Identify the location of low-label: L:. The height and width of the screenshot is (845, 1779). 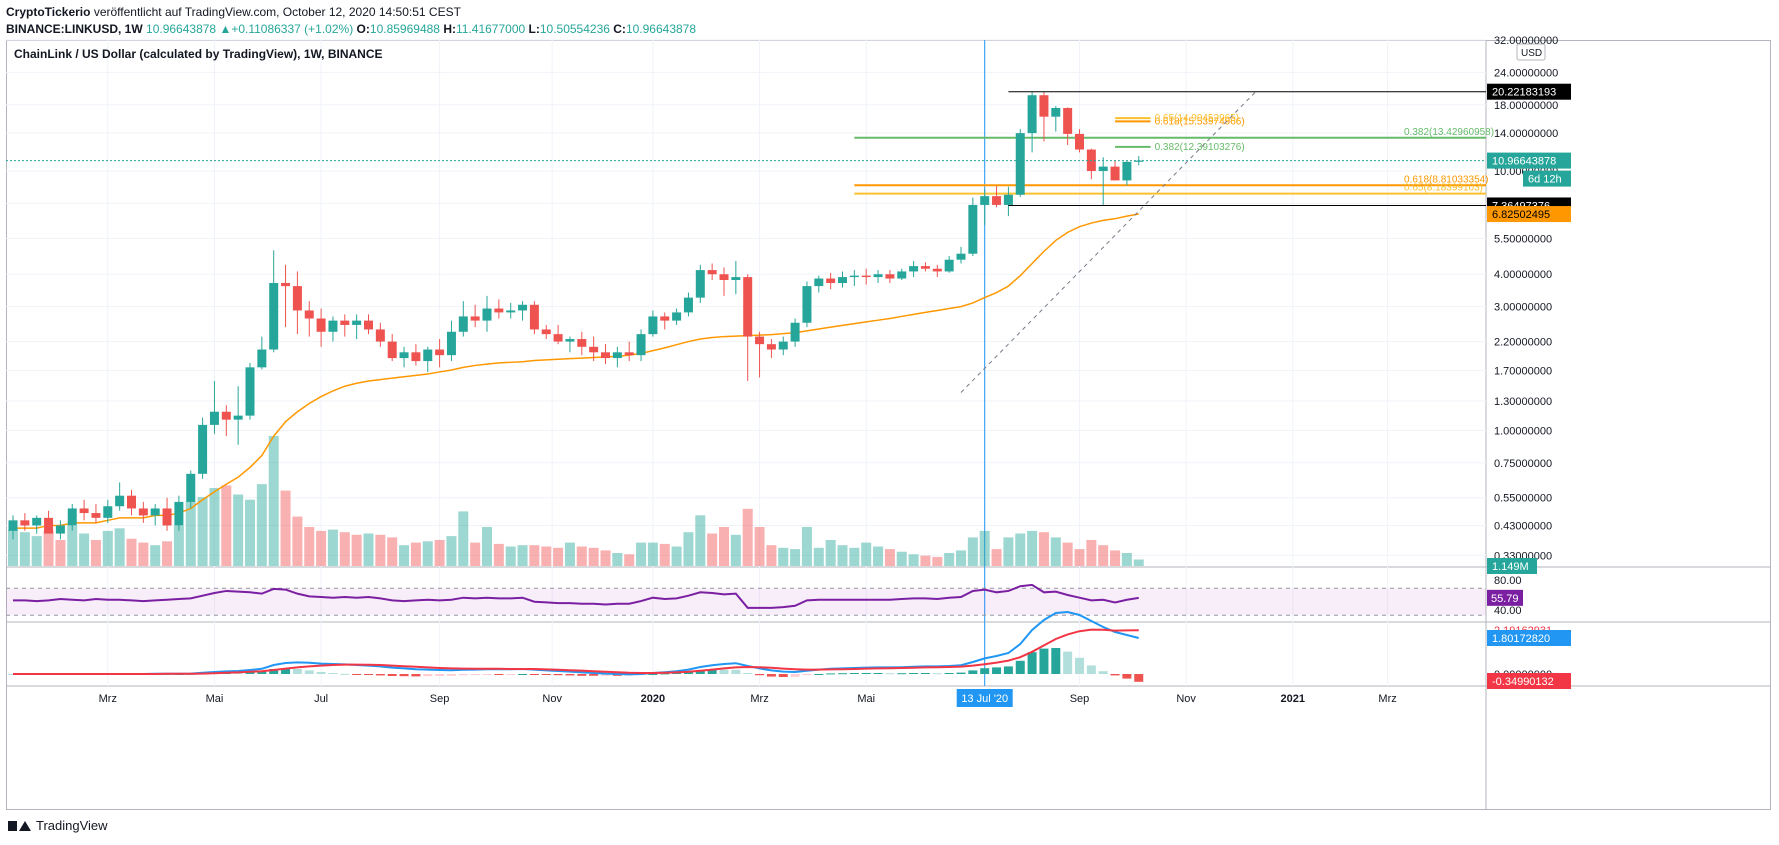
(534, 29).